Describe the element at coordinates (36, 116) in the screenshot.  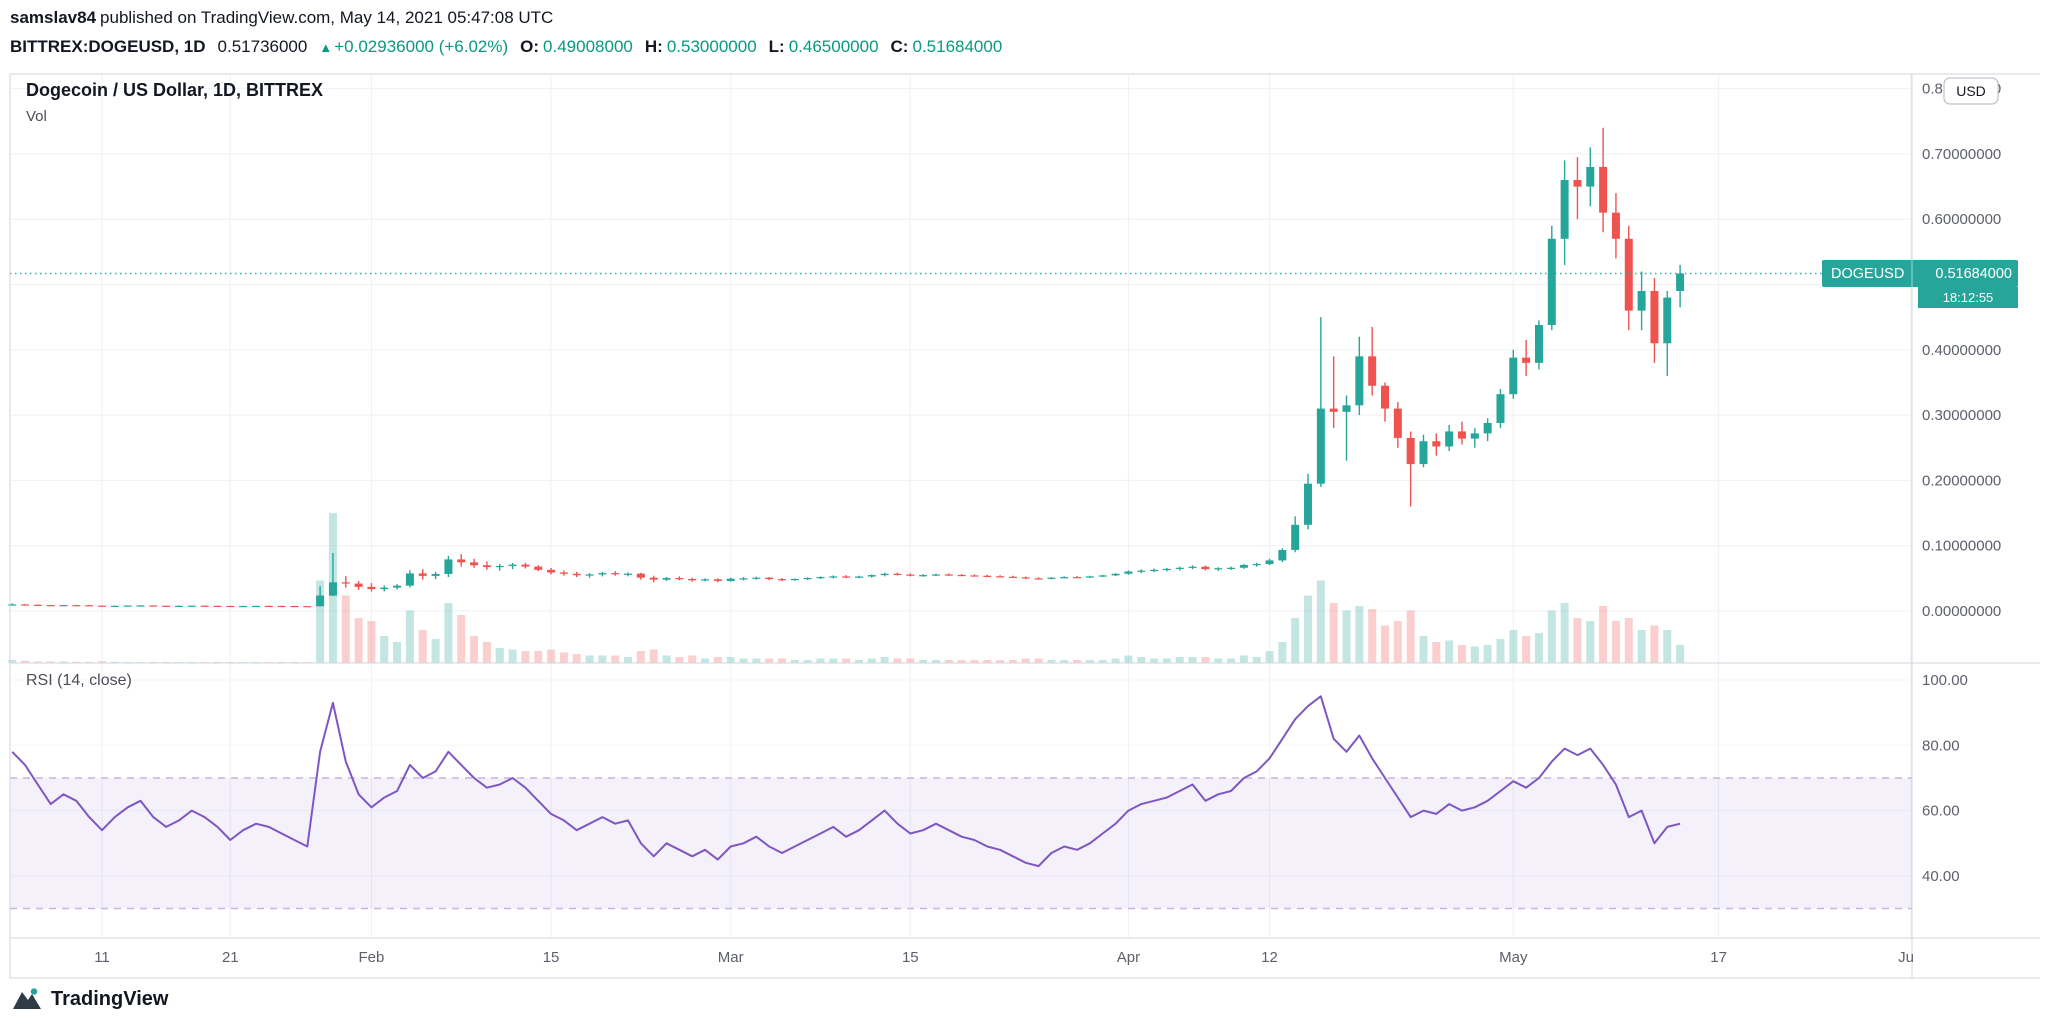
I see `volume-legend: Vol` at that location.